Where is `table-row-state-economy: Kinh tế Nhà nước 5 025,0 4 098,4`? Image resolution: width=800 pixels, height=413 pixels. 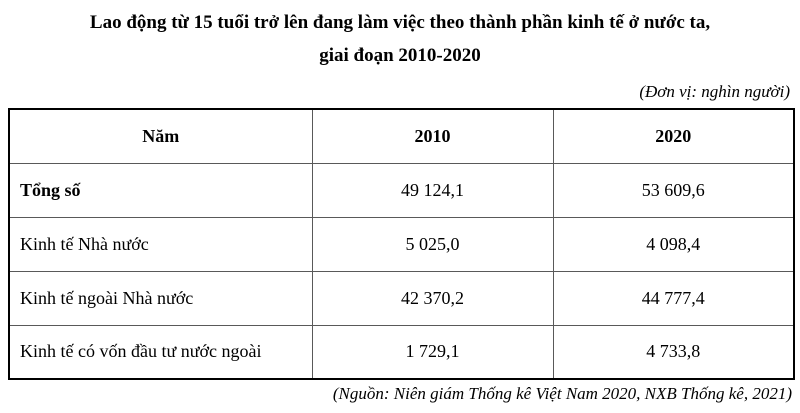
table-row-state-economy: Kinh tế Nhà nước 5 025,0 4 098,4 is located at coordinates (401, 244).